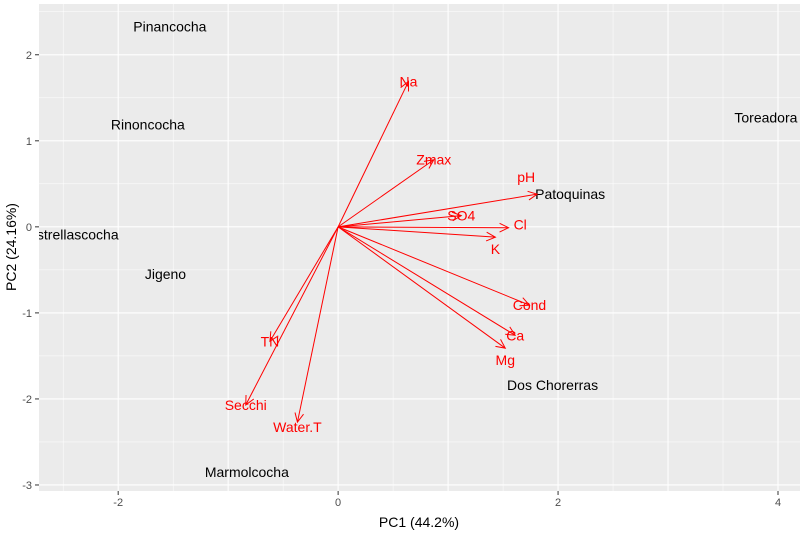 The image size is (806, 533). Describe the element at coordinates (169, 26) in the screenshot. I see `site-label: Pinancocha` at that location.